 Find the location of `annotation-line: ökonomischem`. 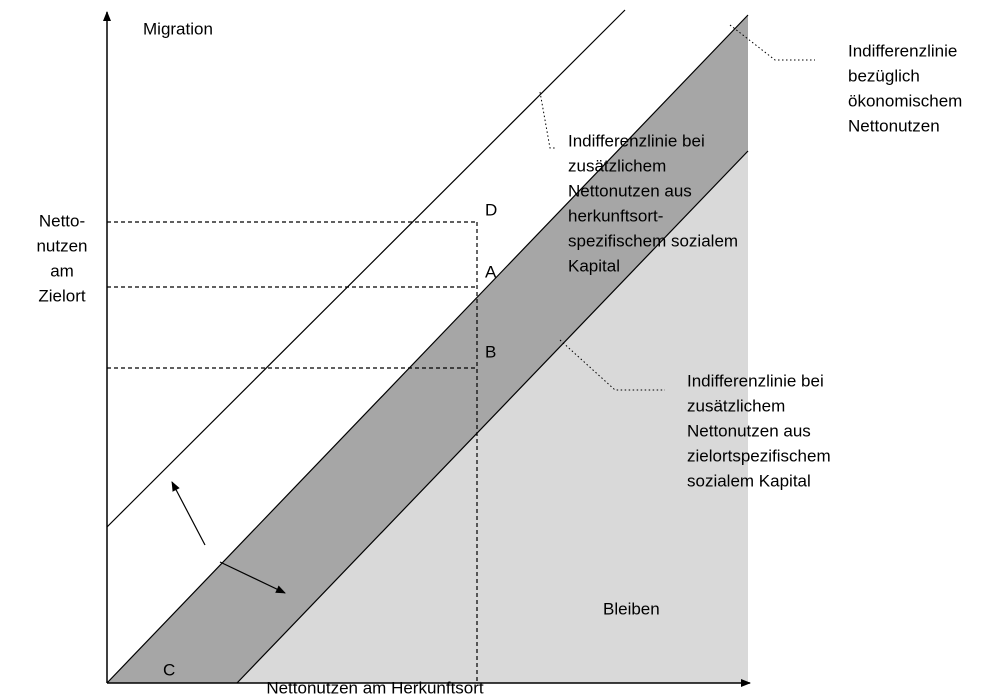

annotation-line: ökonomischem is located at coordinates (905, 100).